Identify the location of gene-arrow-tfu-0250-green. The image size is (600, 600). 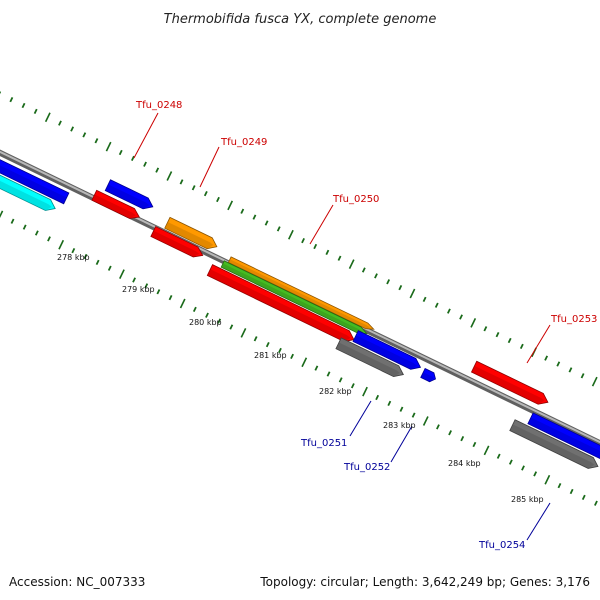
(294, 297).